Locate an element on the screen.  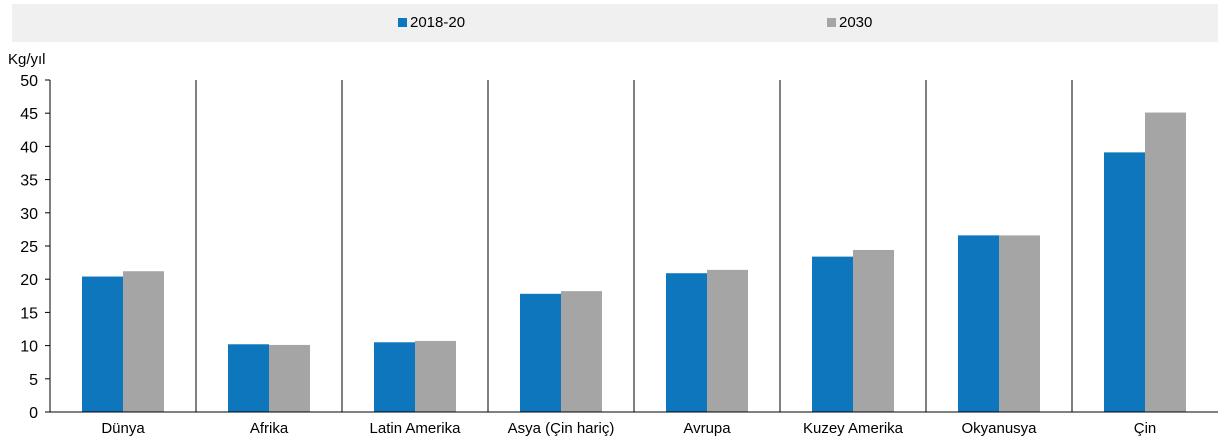
x-category-label: Dünya is located at coordinates (123, 428).